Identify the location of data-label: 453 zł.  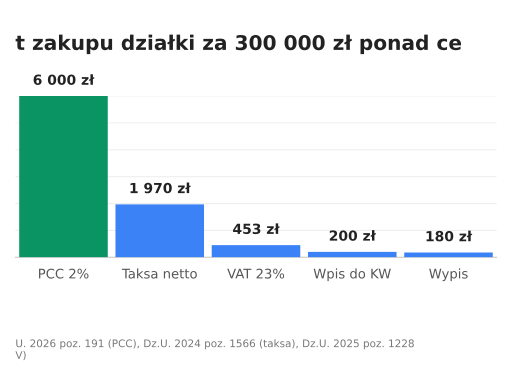
(256, 228).